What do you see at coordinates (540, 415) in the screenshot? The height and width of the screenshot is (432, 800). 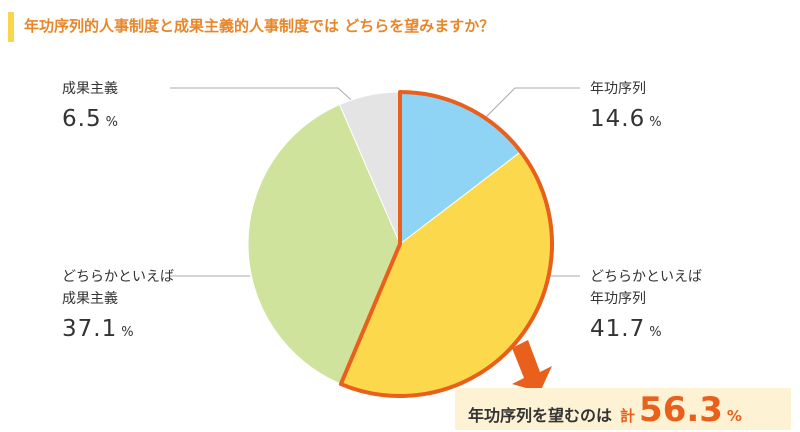 I see `callout-text: 年功序列を望むのは` at bounding box center [540, 415].